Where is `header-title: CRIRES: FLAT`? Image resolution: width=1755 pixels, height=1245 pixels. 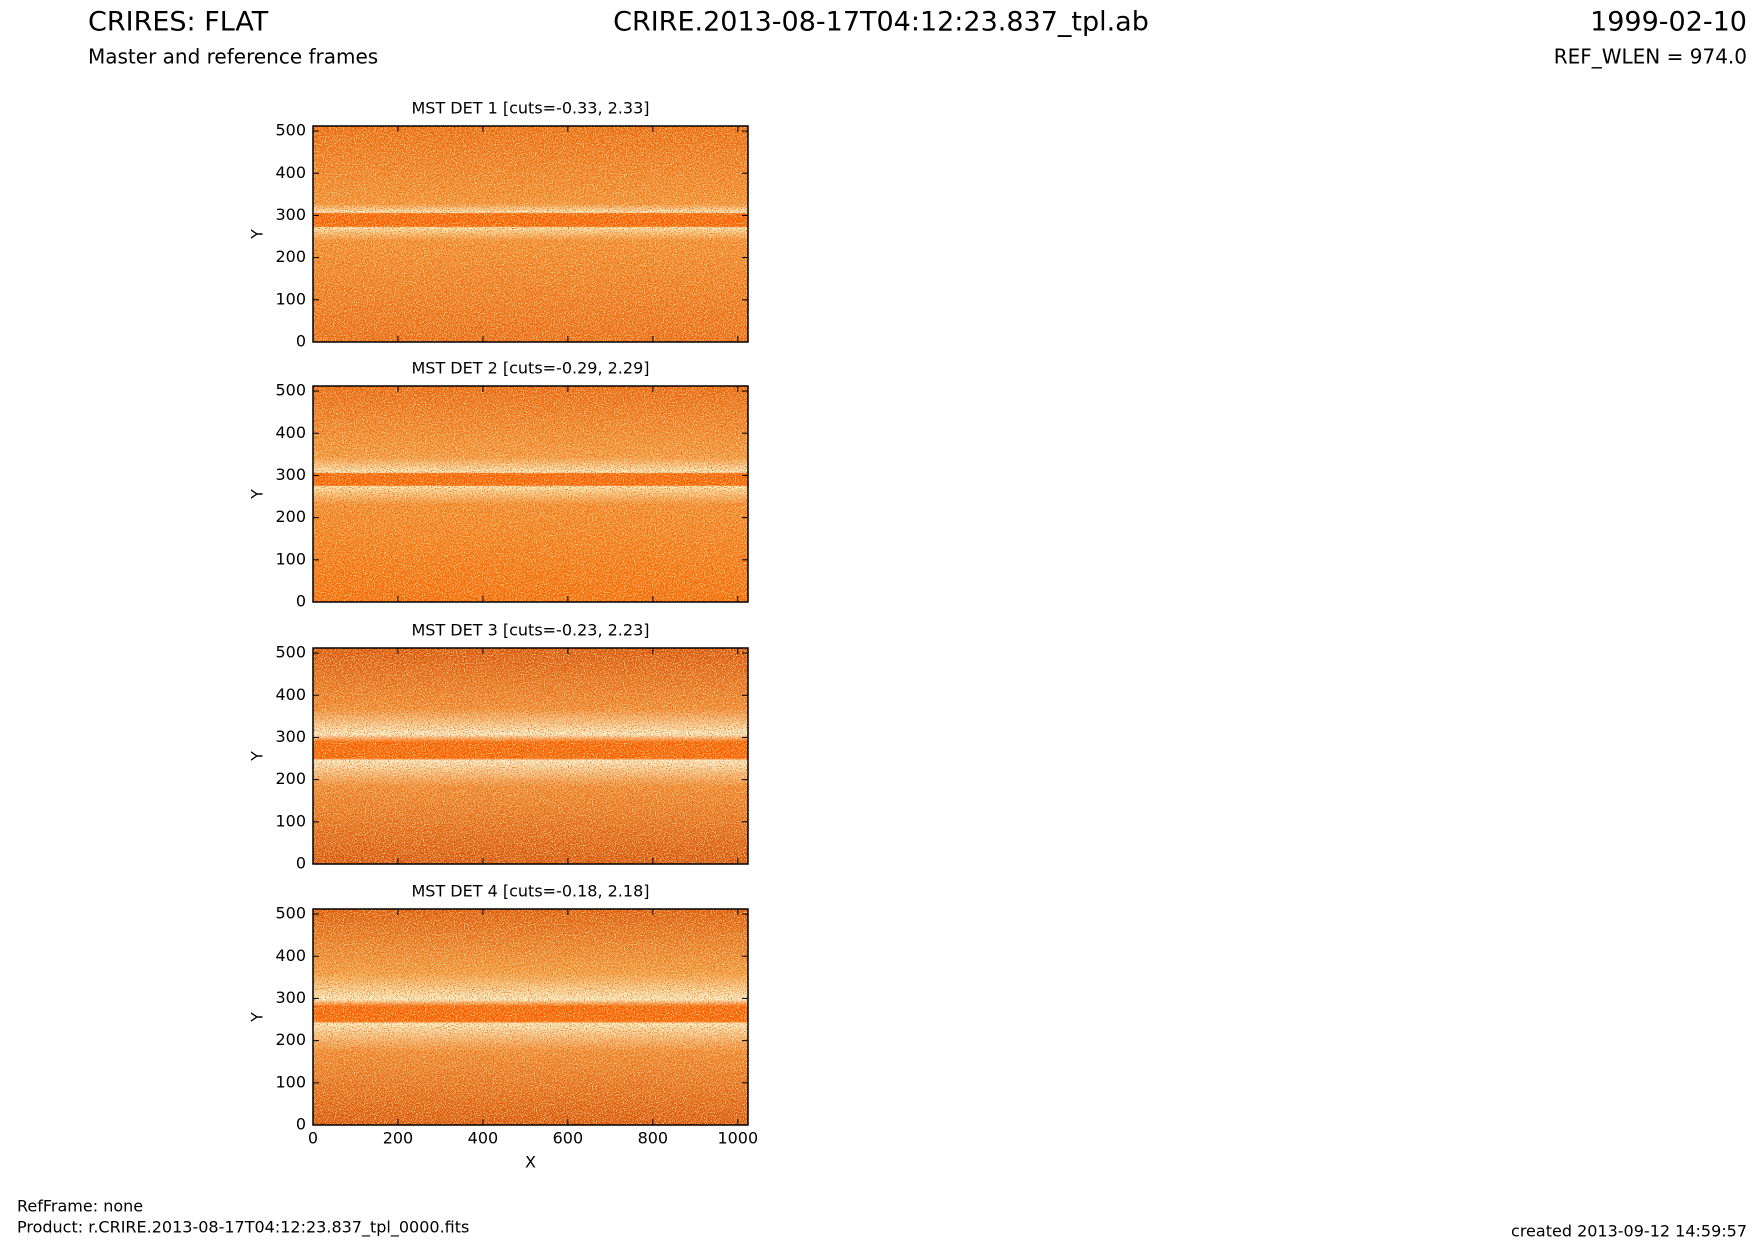 header-title: CRIRES: FLAT is located at coordinates (178, 22).